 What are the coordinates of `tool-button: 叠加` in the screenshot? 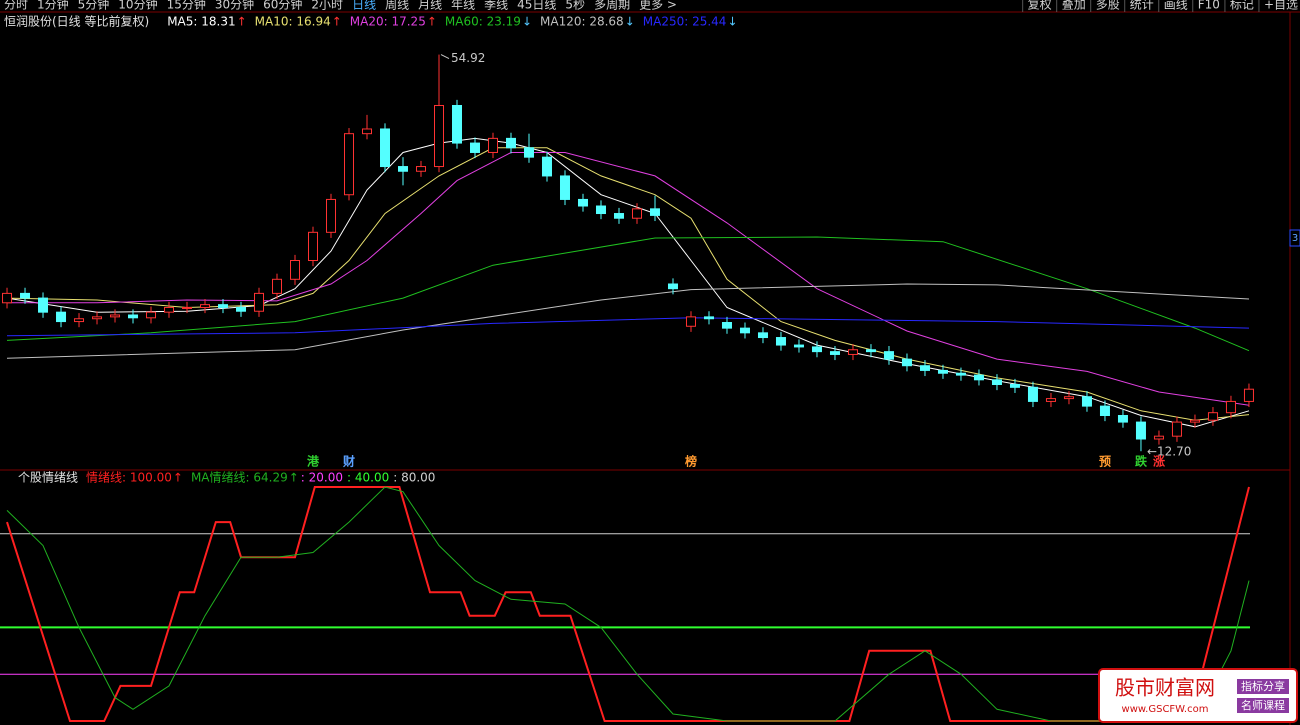 It's located at (1074, 6).